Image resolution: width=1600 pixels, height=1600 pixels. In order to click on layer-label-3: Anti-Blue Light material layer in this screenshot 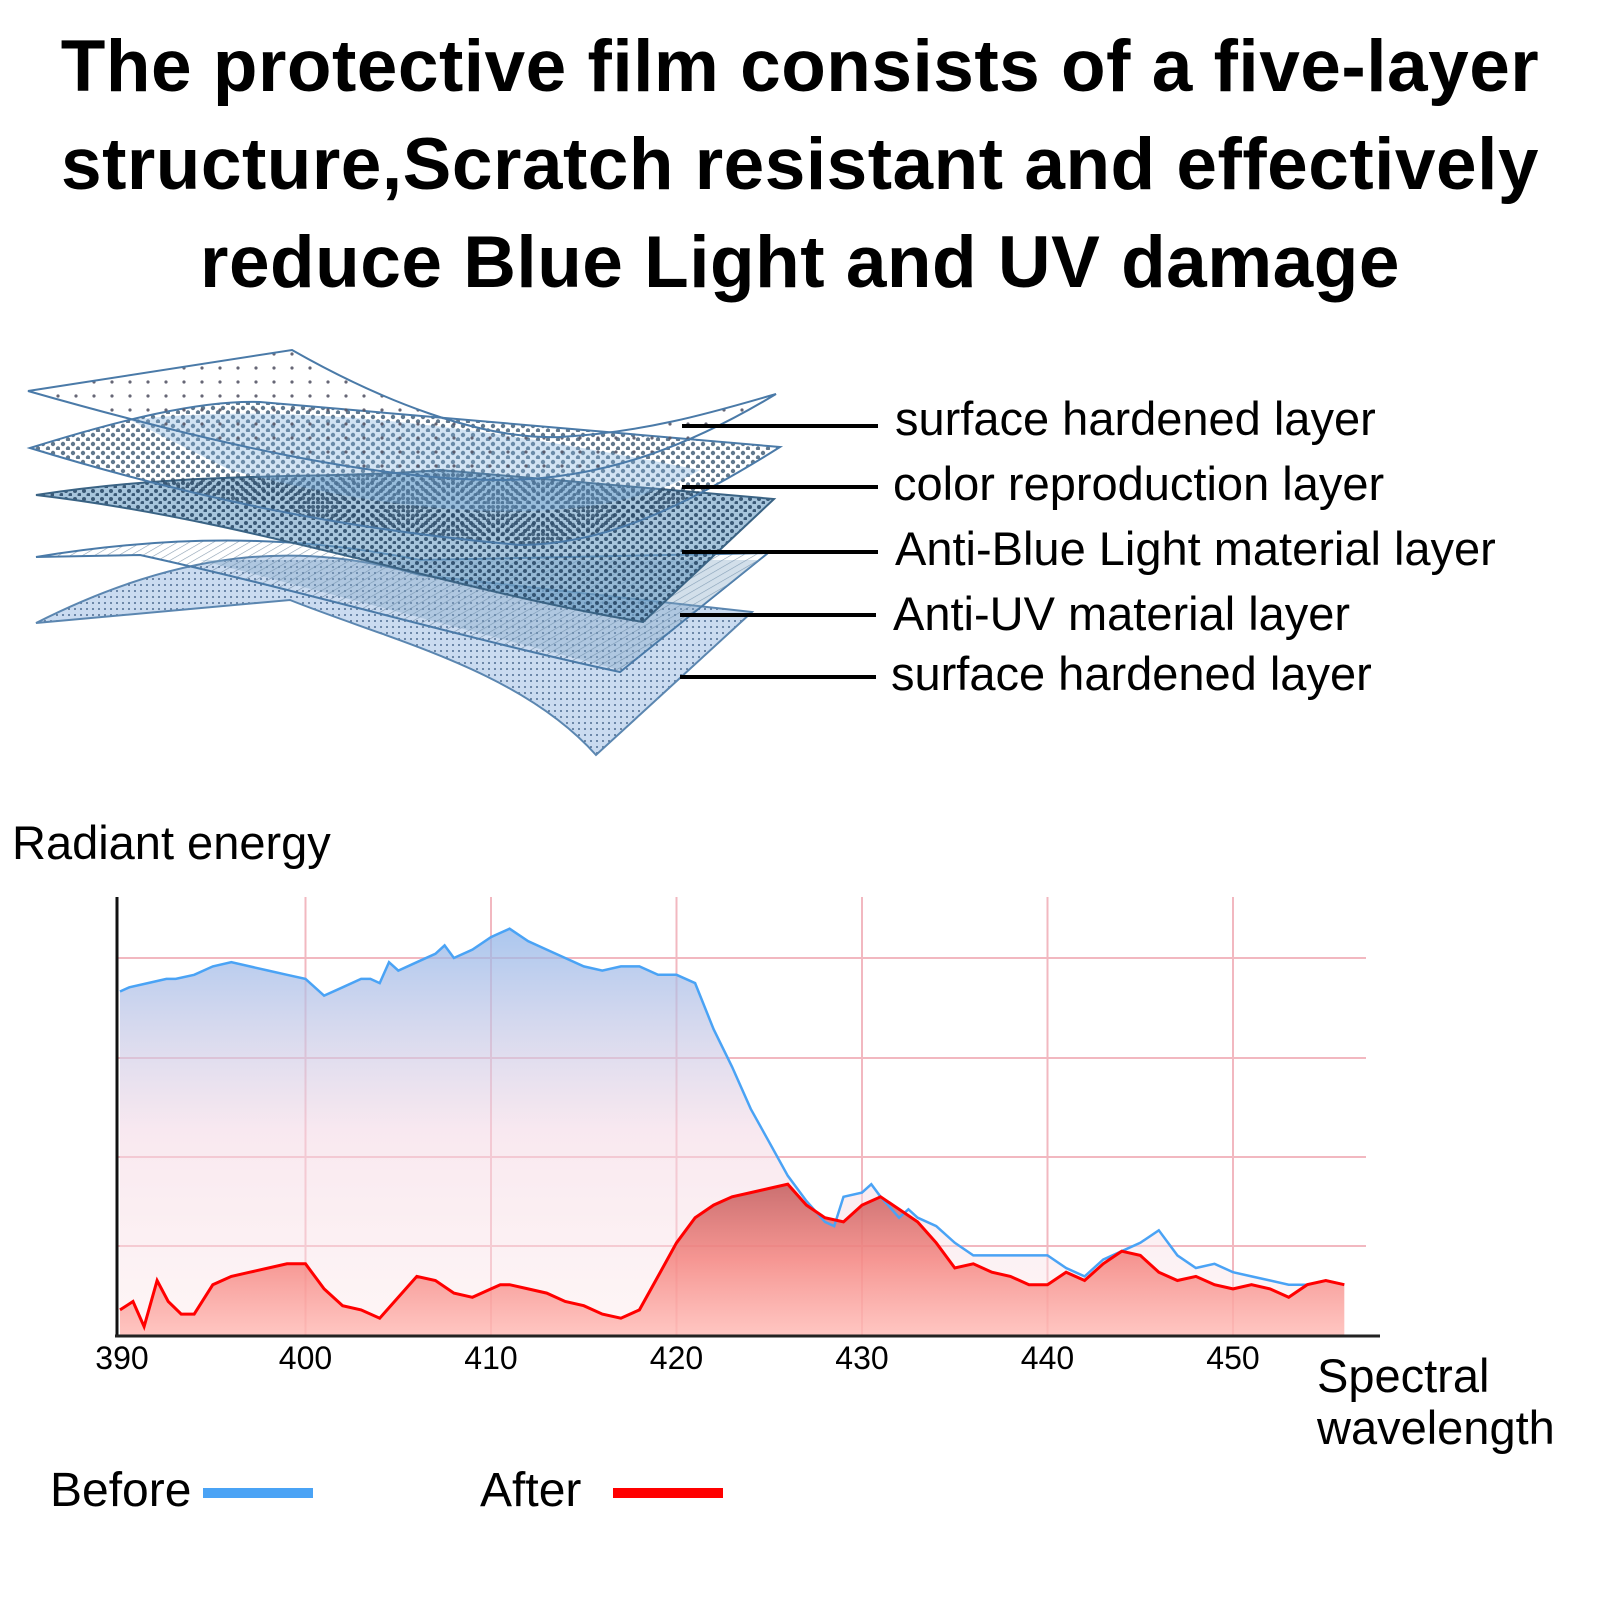, I will do `click(1195, 548)`.